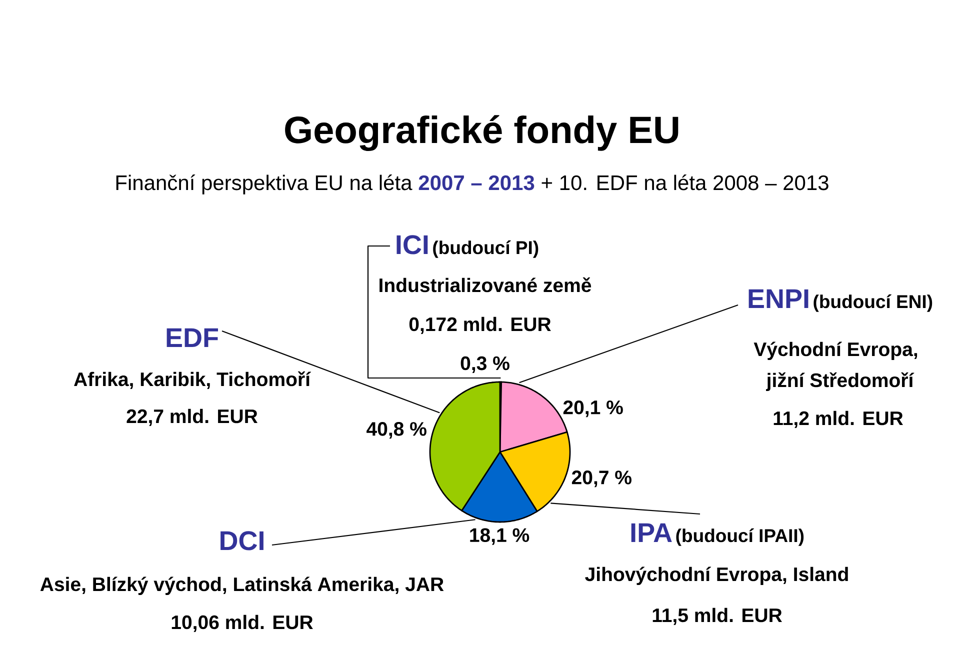  Describe the element at coordinates (481, 133) in the screenshot. I see `chart-title: Geografické fondy EU` at that location.